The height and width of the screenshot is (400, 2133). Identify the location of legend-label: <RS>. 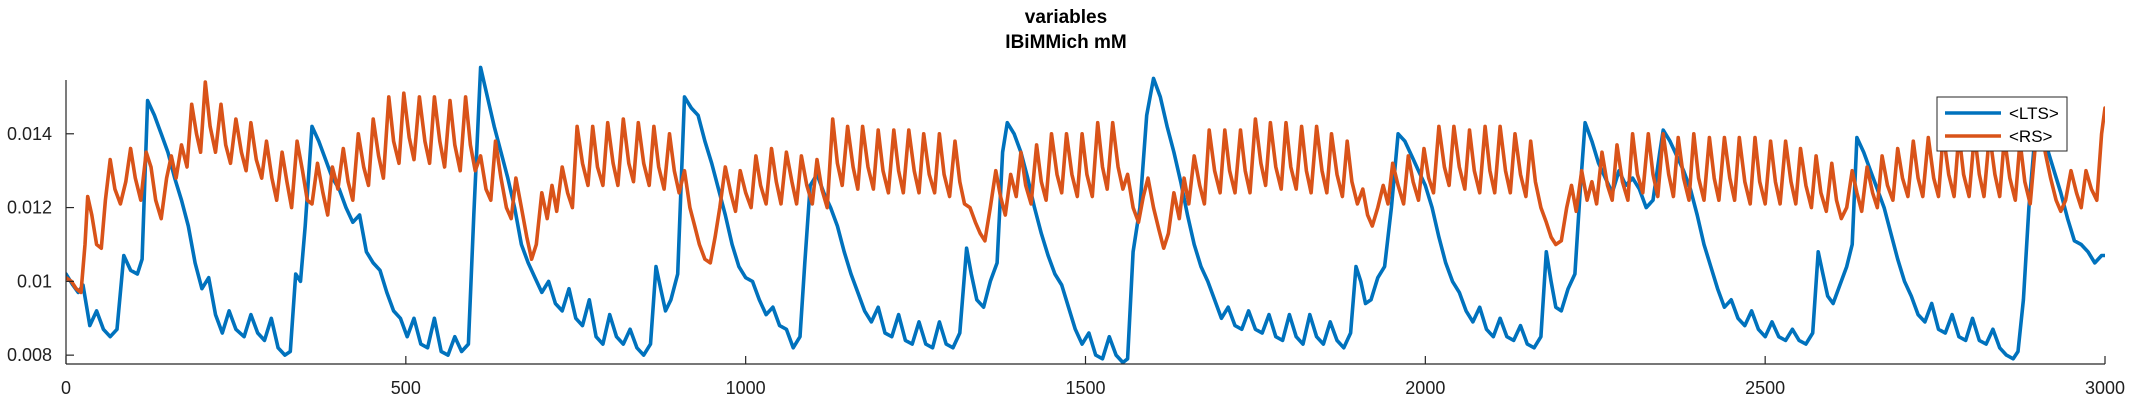
(2031, 136).